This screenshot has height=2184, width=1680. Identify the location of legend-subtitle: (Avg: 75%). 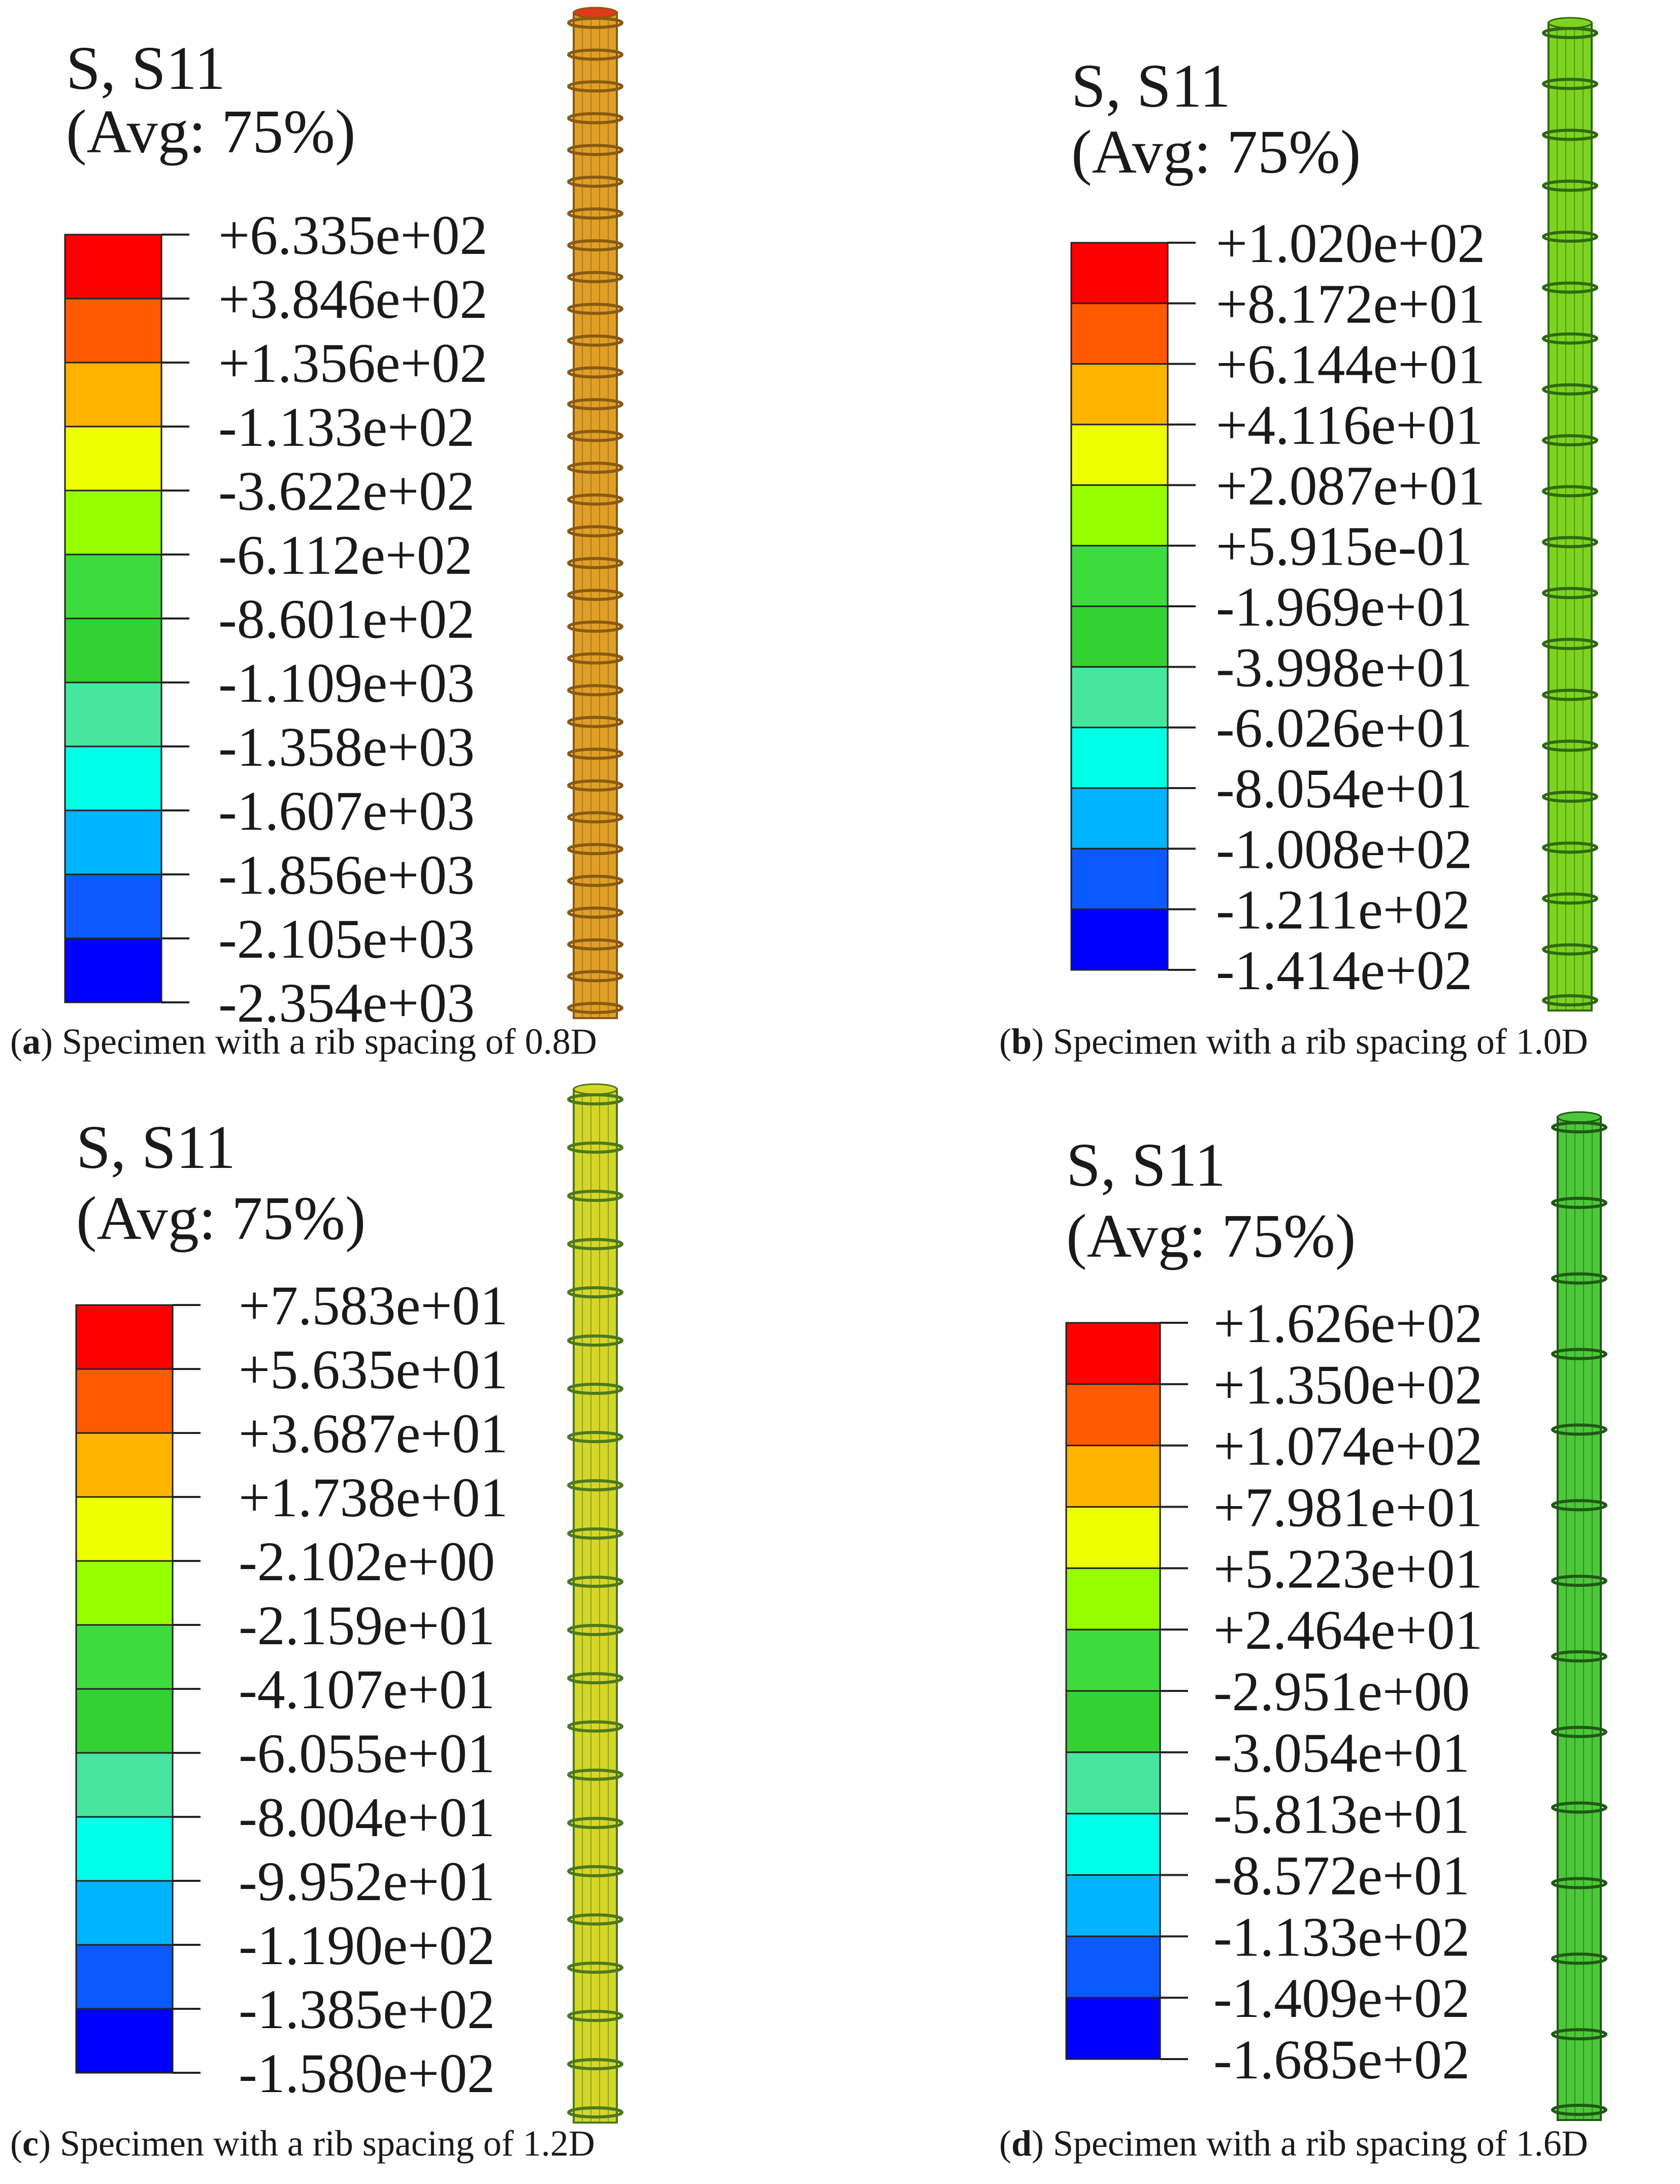
(1216, 152).